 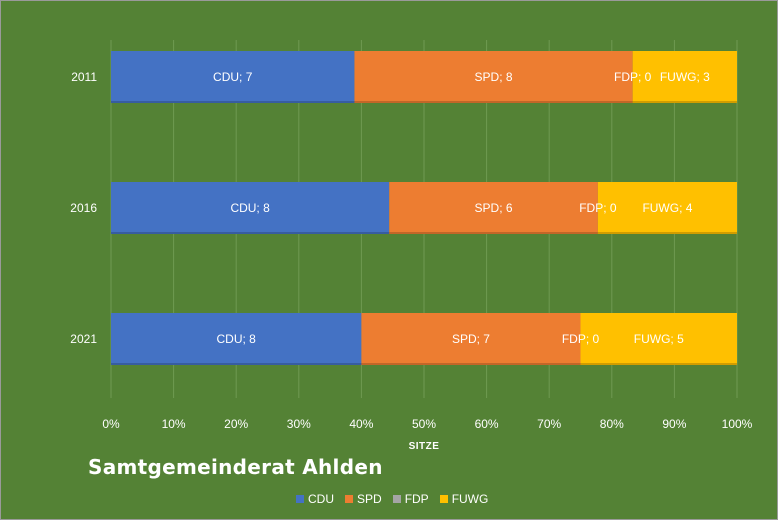 What do you see at coordinates (549, 424) in the screenshot?
I see `x-tick-label: 70%` at bounding box center [549, 424].